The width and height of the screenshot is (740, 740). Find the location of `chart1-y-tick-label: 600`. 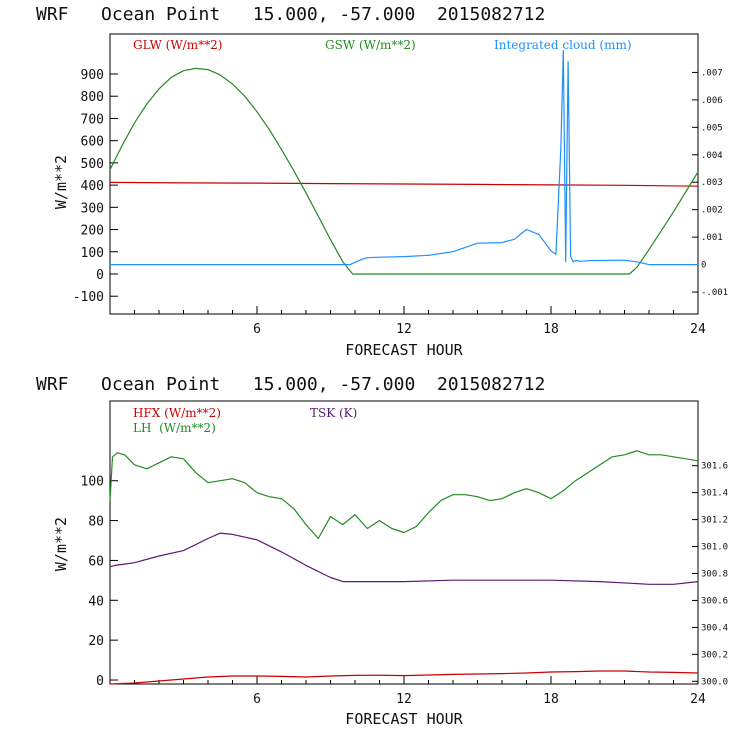

chart1-y-tick-label: 600 is located at coordinates (92, 142).